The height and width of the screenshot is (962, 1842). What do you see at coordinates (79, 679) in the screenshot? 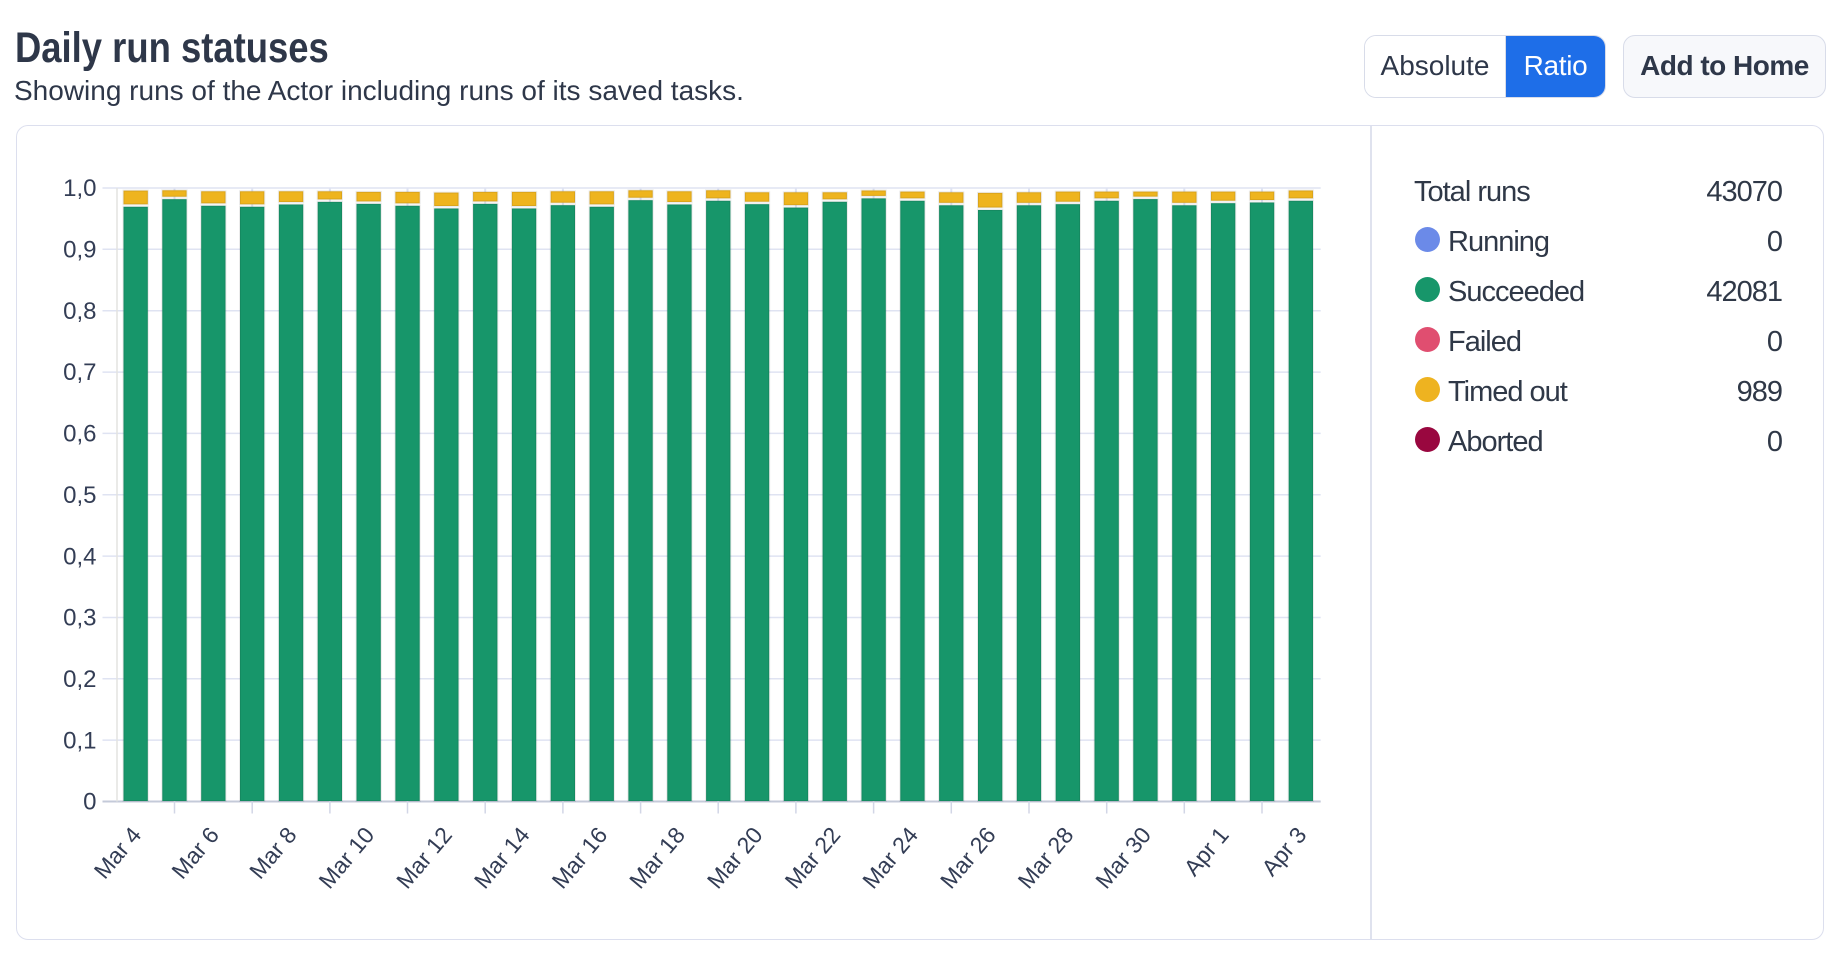
I see `svg-text: 0,2` at bounding box center [79, 679].